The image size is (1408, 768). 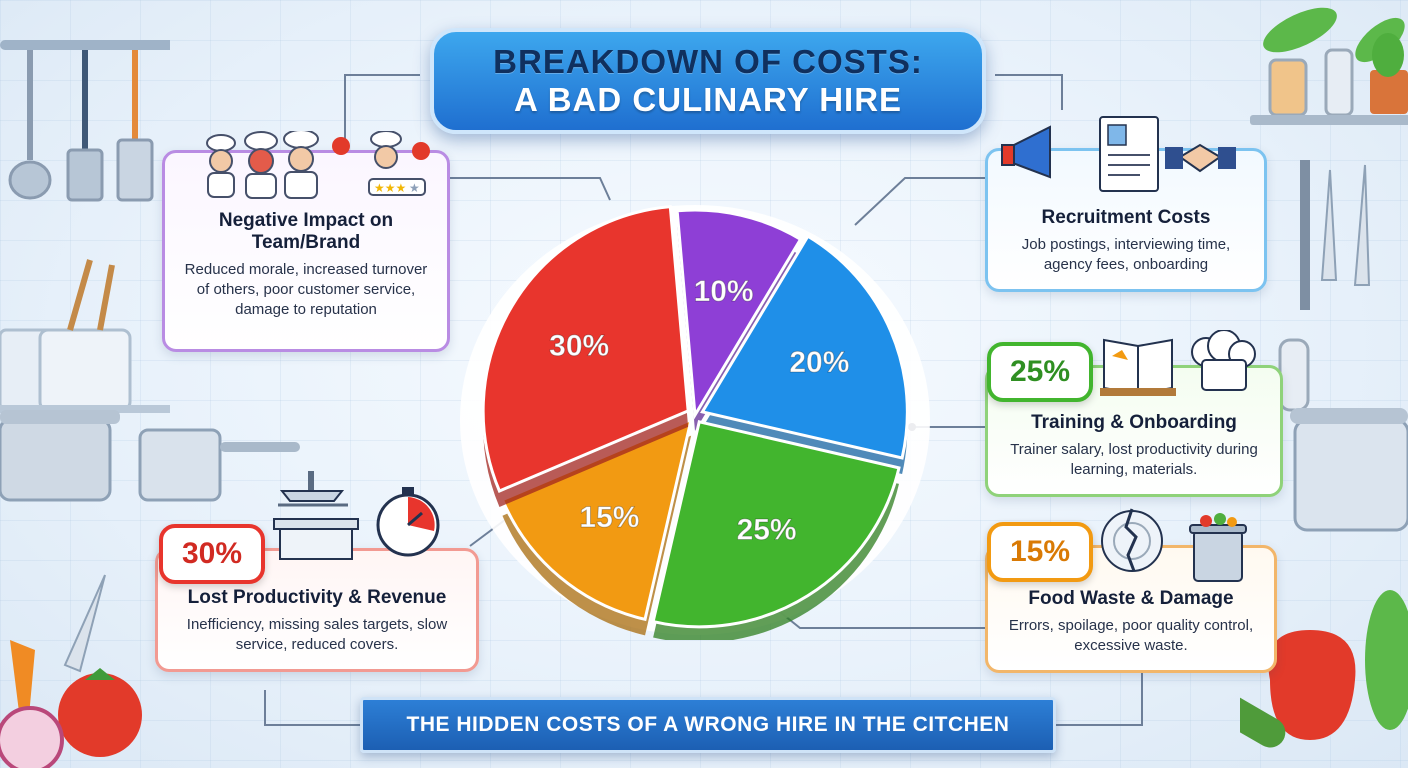 What do you see at coordinates (317, 597) in the screenshot?
I see `lost-productivity-title: Lost Productivity & Revenue` at bounding box center [317, 597].